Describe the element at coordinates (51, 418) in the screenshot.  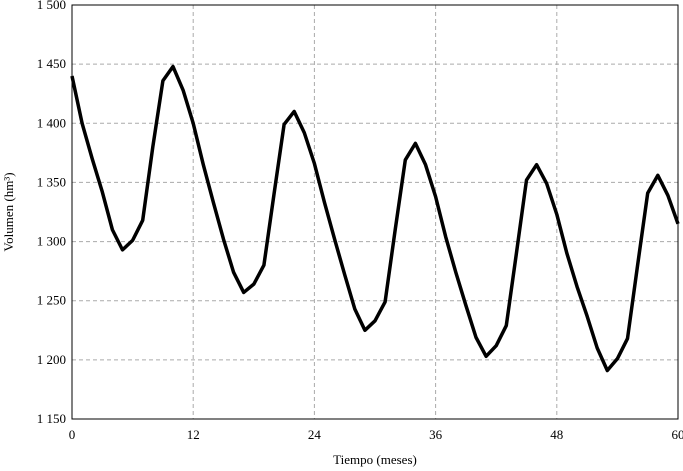
I see `y-tick-label: 1 150` at that location.